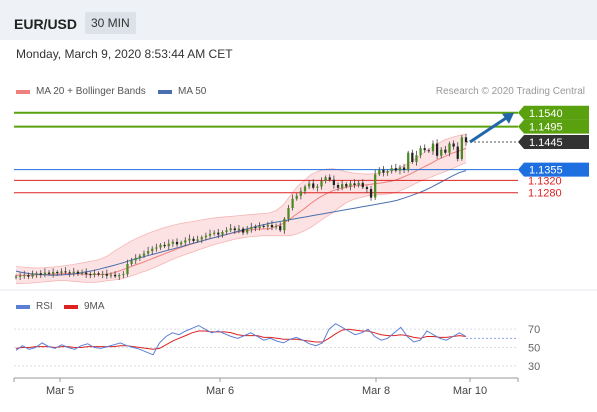  Describe the element at coordinates (165, 91) in the screenshot. I see `legend-swatch-ma50` at that location.